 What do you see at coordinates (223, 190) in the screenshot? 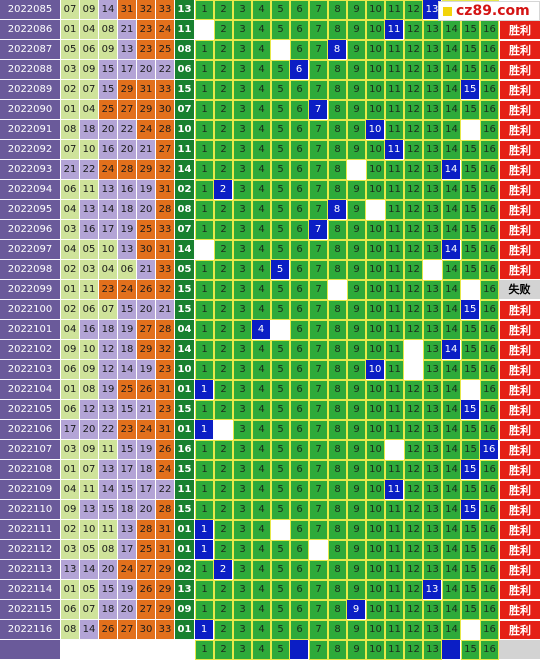
I see `pick-hit-cell: 2` at bounding box center [223, 190].